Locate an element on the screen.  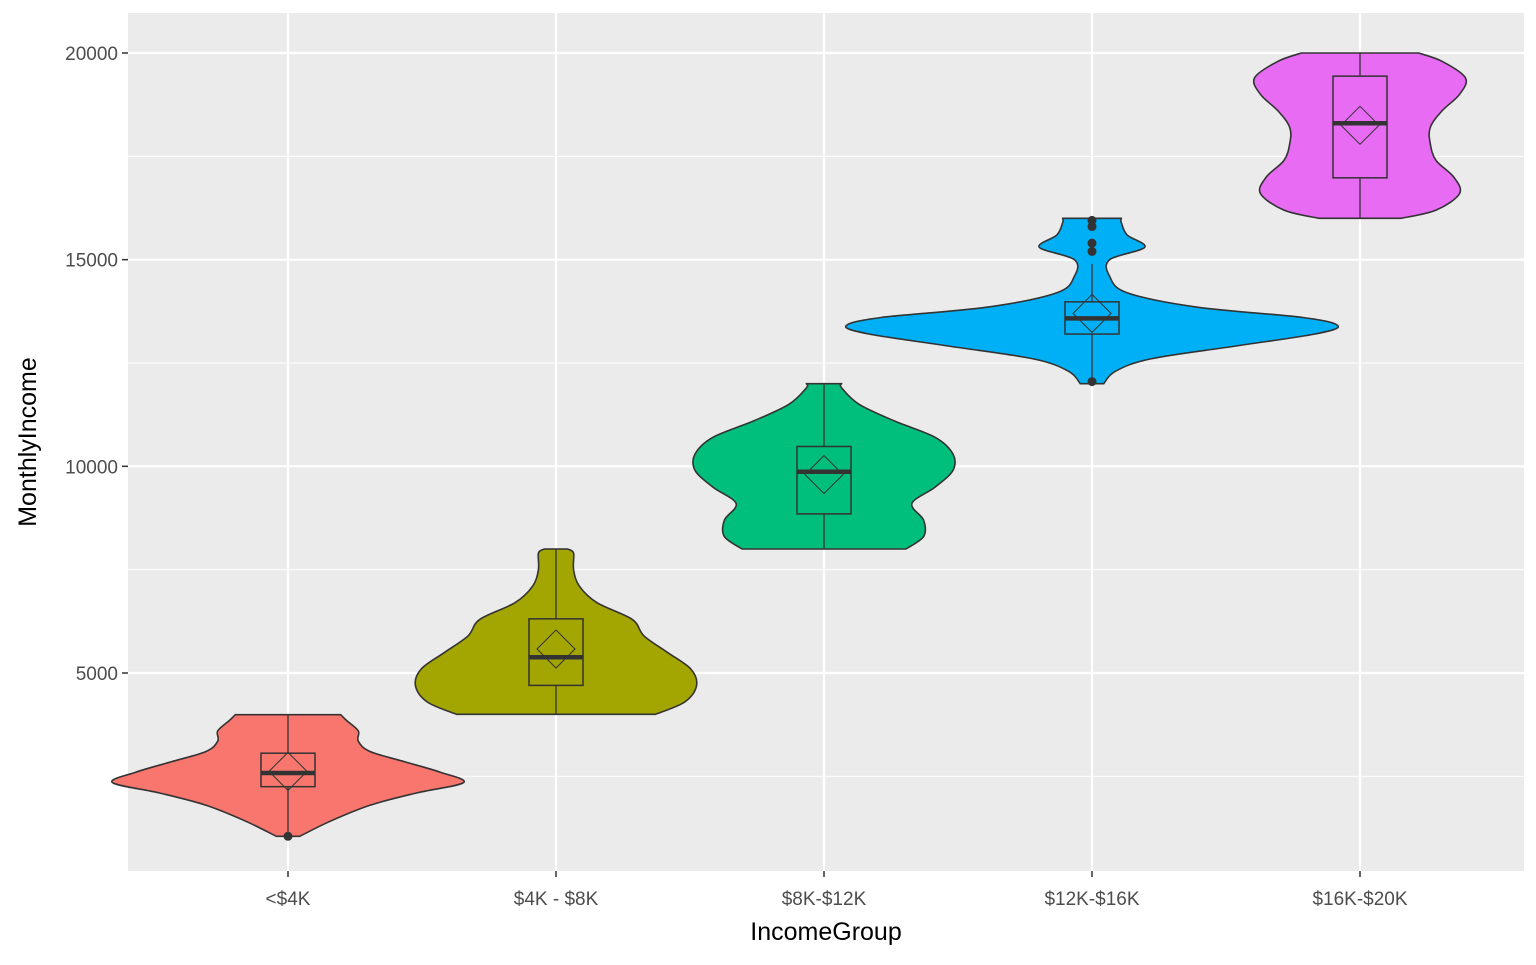
y-tick-label: 10000 is located at coordinates (91, 467).